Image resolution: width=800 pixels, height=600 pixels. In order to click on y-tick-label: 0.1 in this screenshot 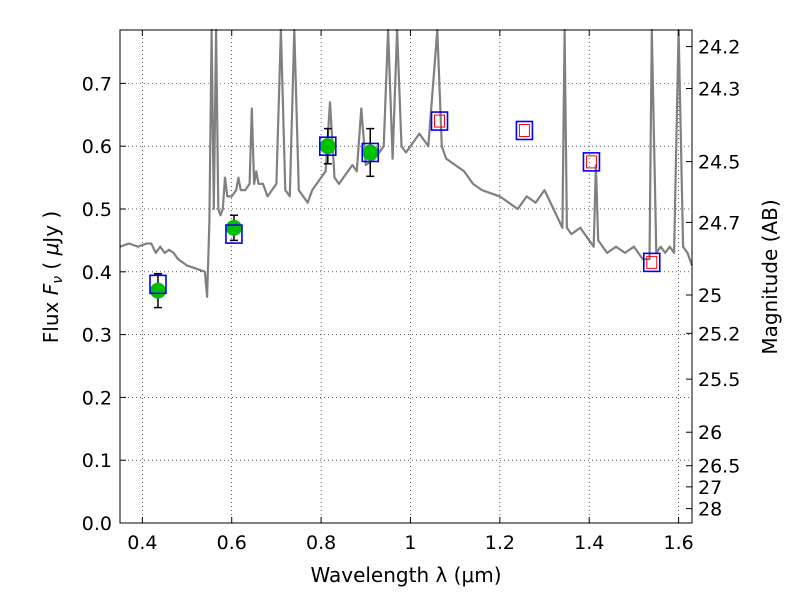, I will do `click(97, 461)`.